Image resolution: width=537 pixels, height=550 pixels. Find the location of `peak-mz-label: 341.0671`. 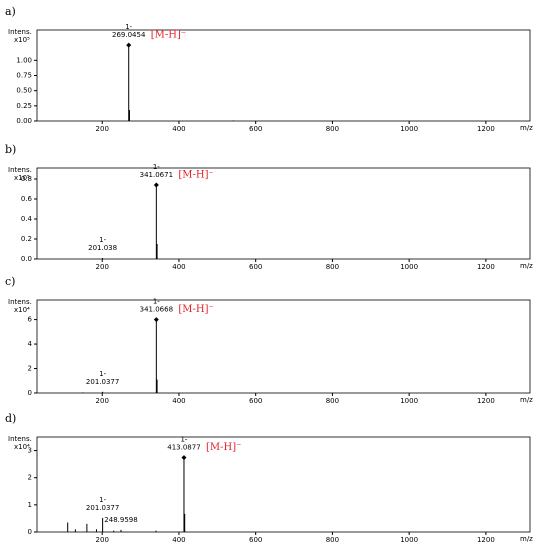

peak-mz-label: 341.0671 is located at coordinates (156, 175).